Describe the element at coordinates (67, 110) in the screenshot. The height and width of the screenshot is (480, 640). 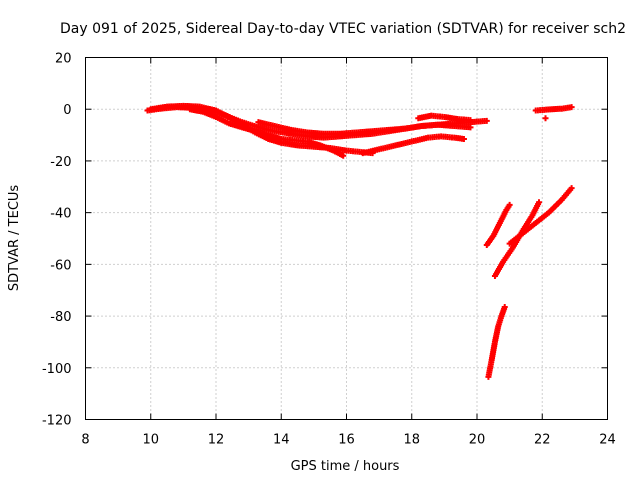
I see `y-tick-label: 0` at that location.